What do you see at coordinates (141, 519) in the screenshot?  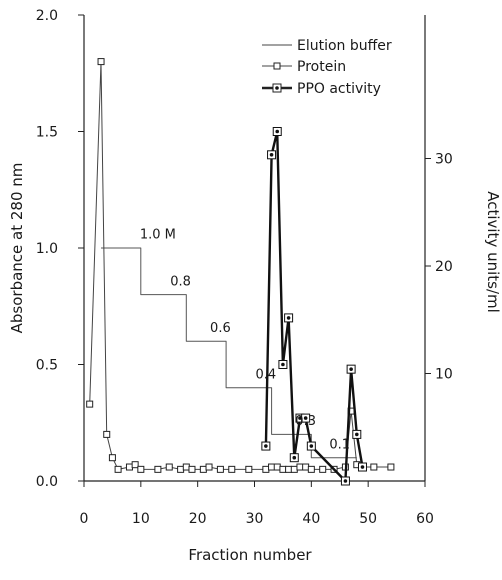 I see `x-tick-label: 10` at bounding box center [141, 519].